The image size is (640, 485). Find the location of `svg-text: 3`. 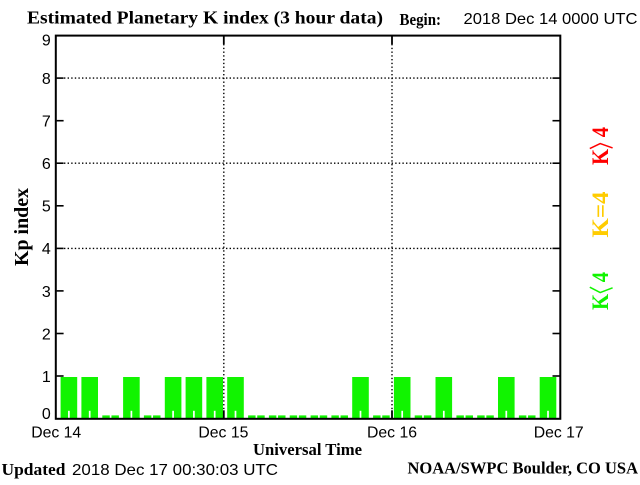

svg-text: 3 is located at coordinates (46, 292).